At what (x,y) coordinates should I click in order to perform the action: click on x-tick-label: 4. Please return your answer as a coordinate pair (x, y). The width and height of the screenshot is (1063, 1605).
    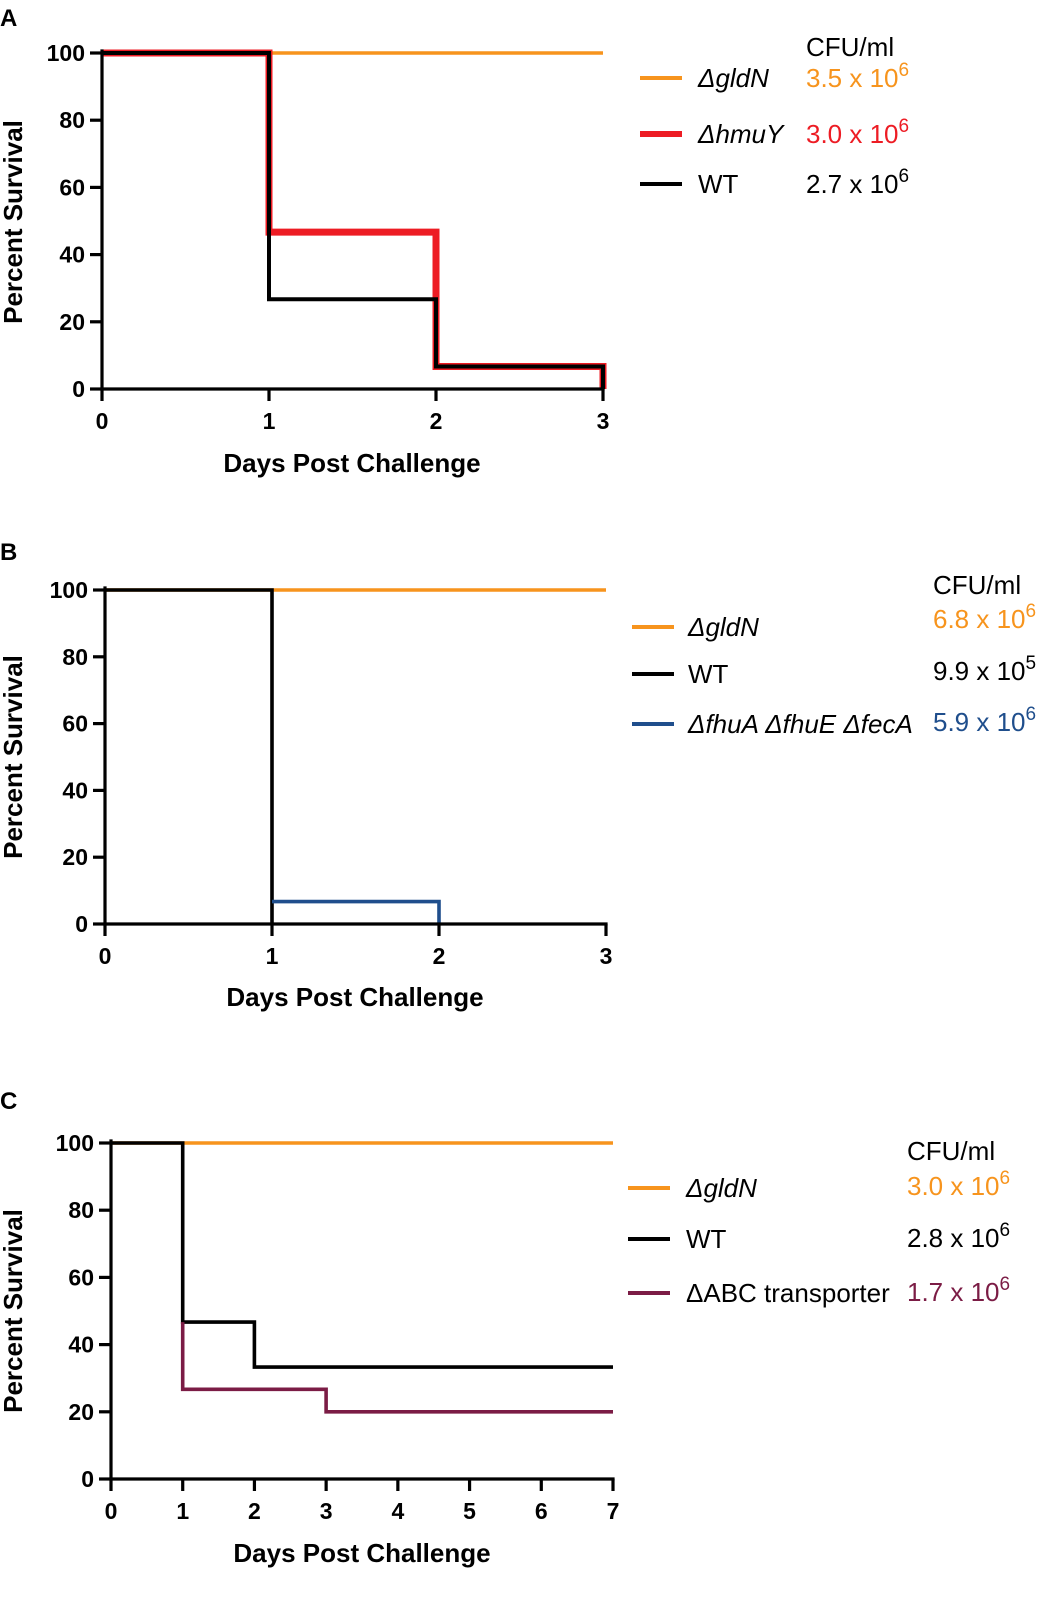
    Looking at the image, I should click on (397, 1511).